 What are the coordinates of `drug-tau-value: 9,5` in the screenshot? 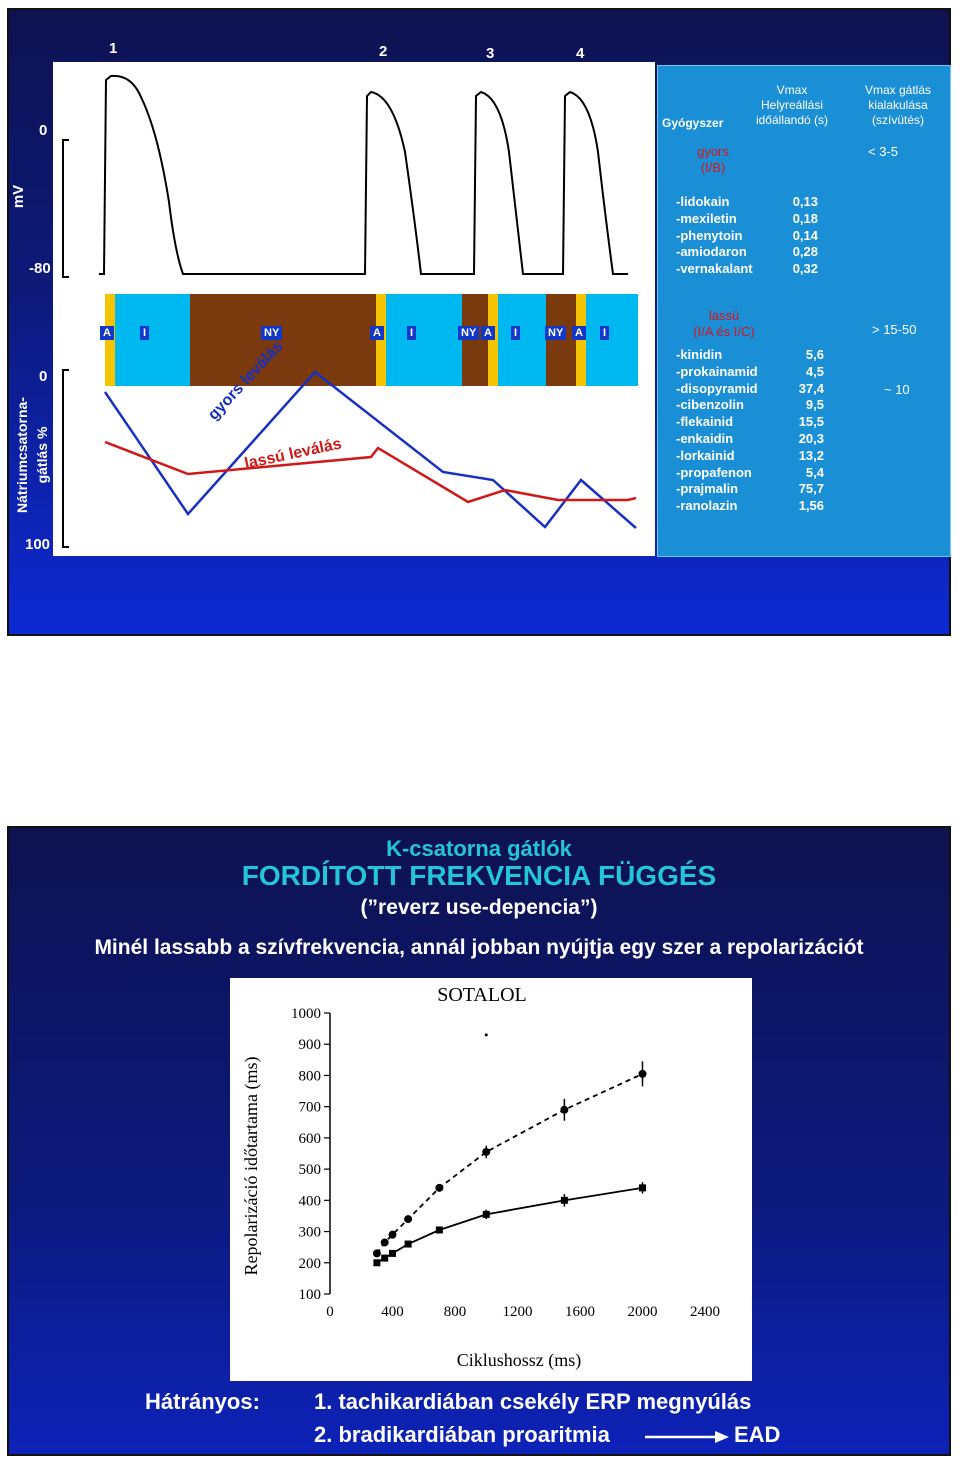 It's located at (814, 405).